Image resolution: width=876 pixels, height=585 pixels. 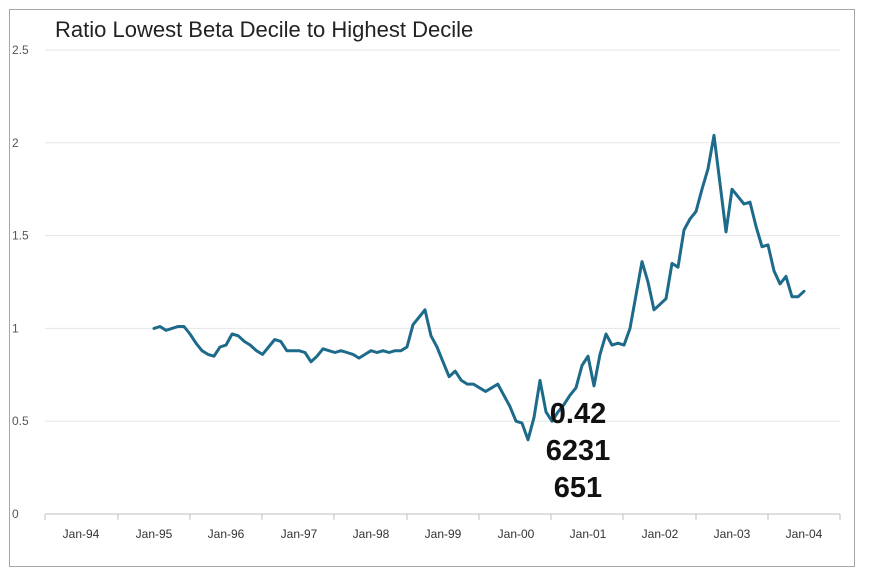 What do you see at coordinates (15, 328) in the screenshot?
I see `y-tick-label: 1` at bounding box center [15, 328].